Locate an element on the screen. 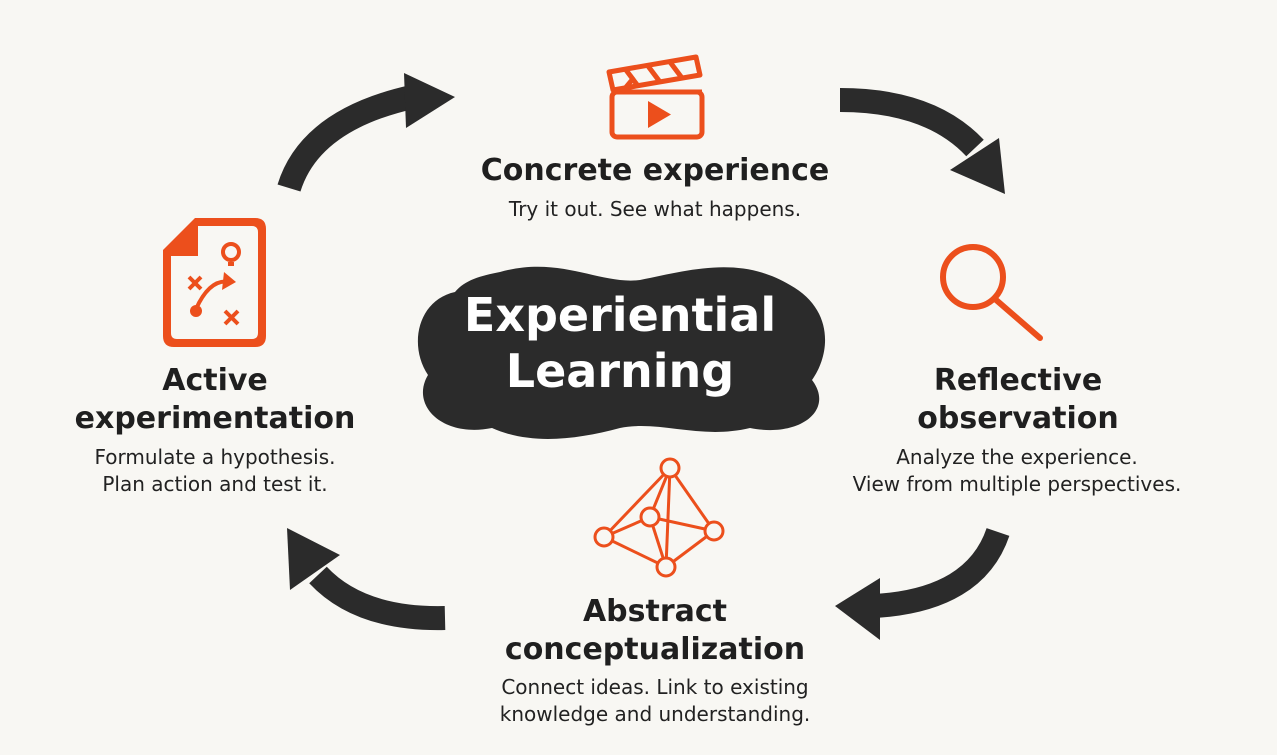  abstract-title-line1: Abstract is located at coordinates (655, 611).